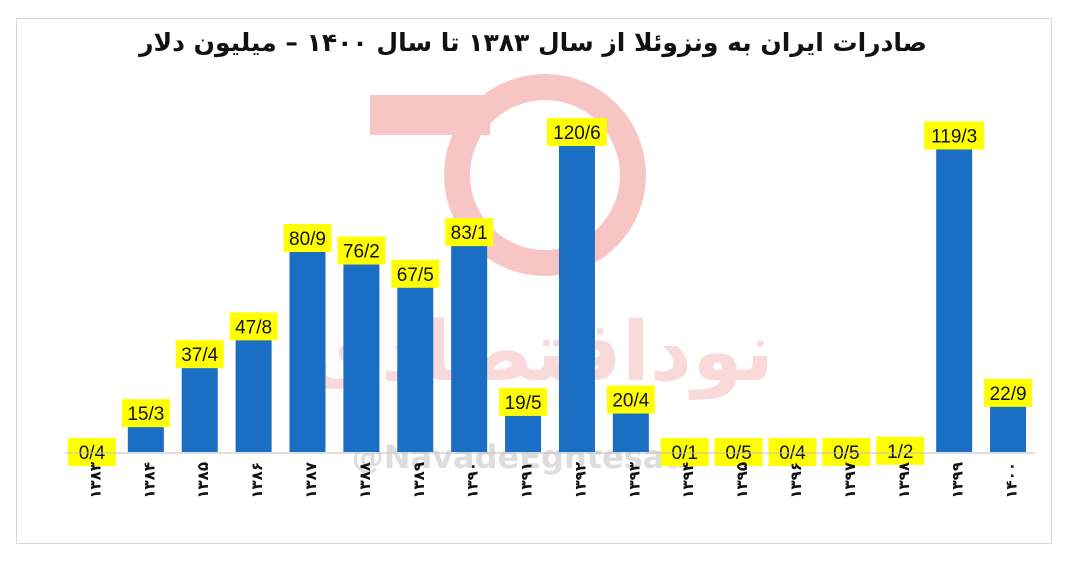 Image resolution: width=1080 pixels, height=562 pixels. What do you see at coordinates (473, 480) in the screenshot?
I see `x-tick-label-7: ۱۳۹۰` at bounding box center [473, 480].